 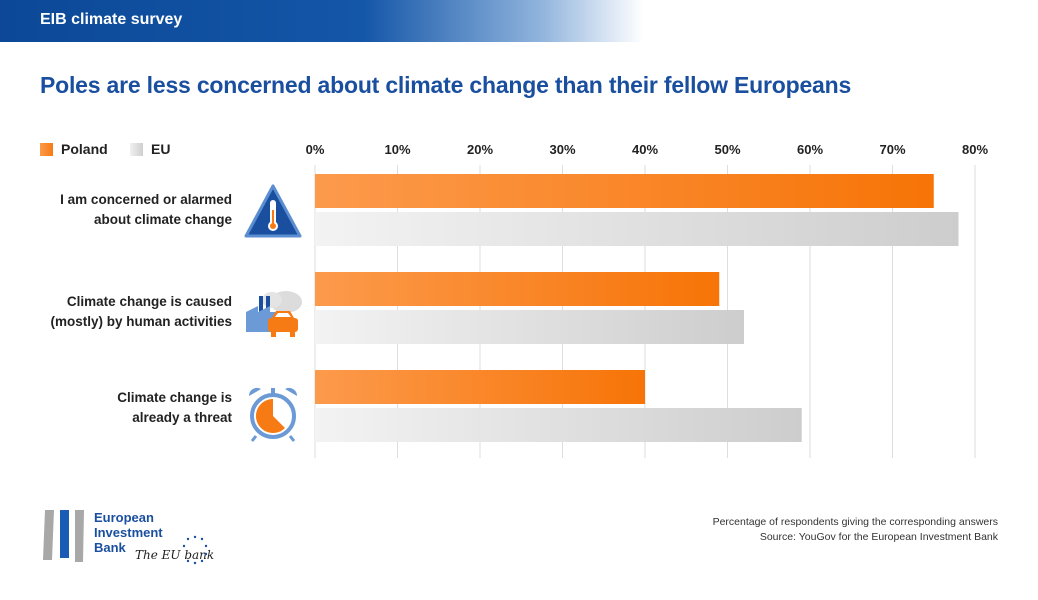 What do you see at coordinates (162, 219) in the screenshot?
I see `category-line: about climate change` at bounding box center [162, 219].